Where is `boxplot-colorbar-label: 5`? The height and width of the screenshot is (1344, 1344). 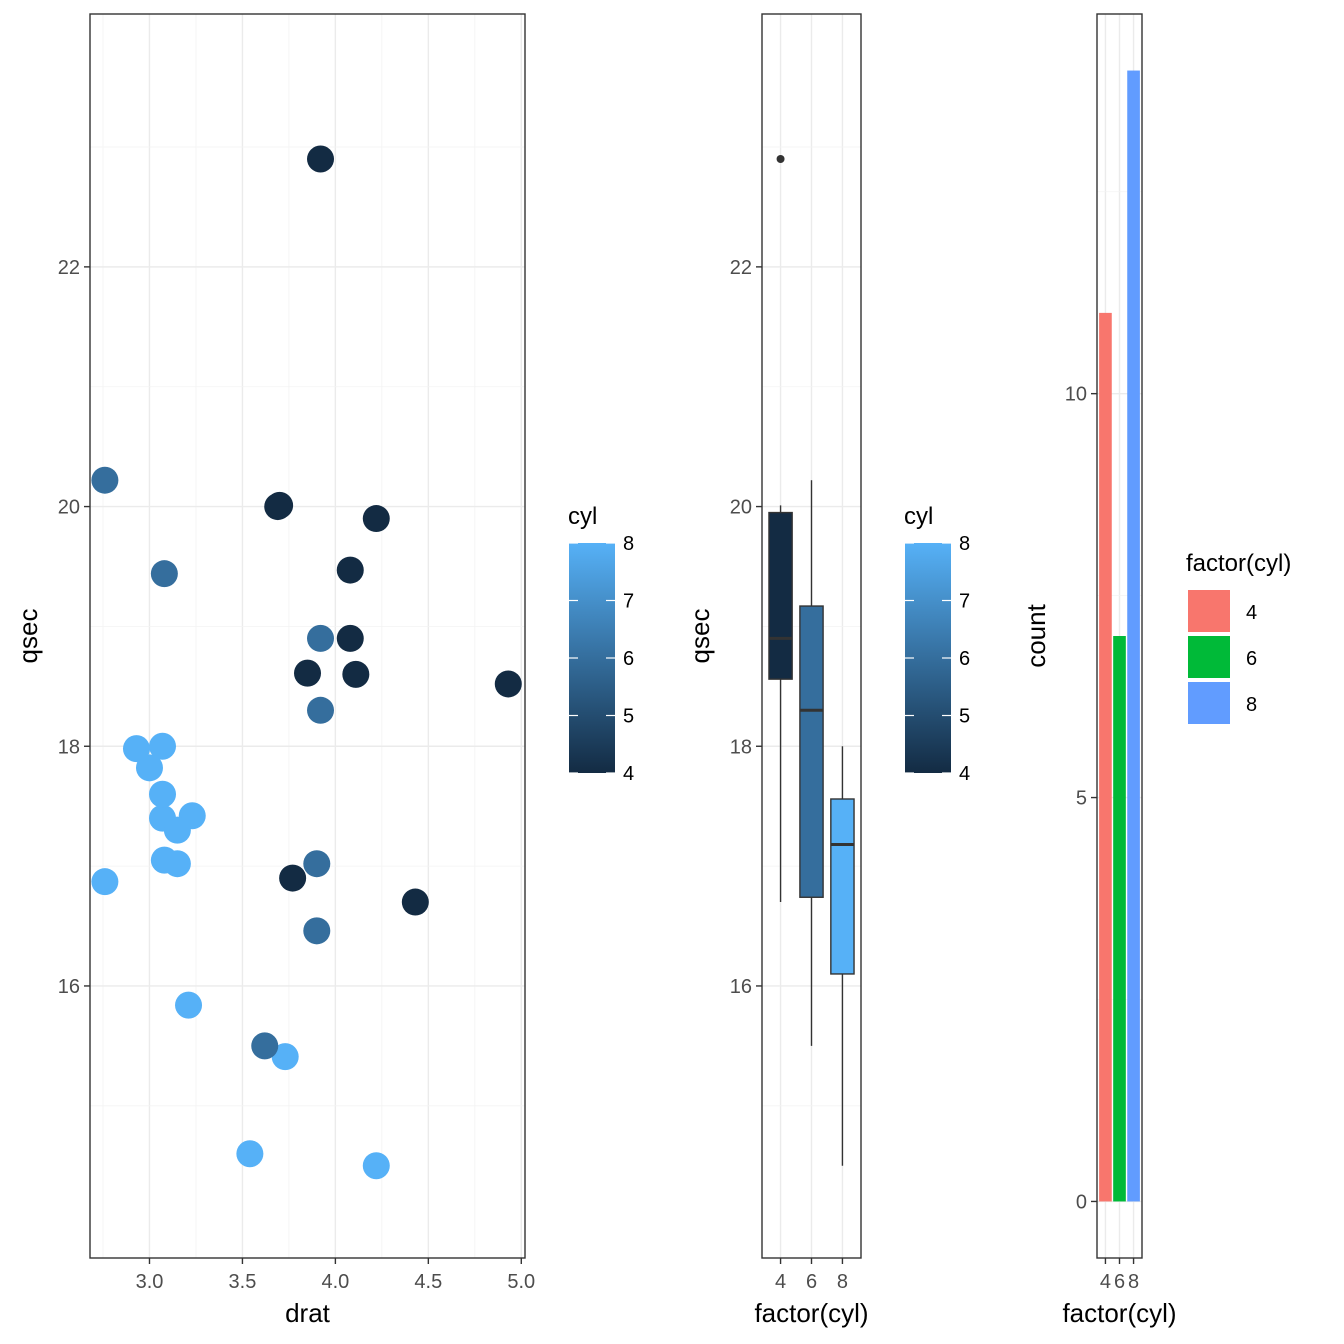
boxplot-colorbar-label: 5 is located at coordinates (964, 717).